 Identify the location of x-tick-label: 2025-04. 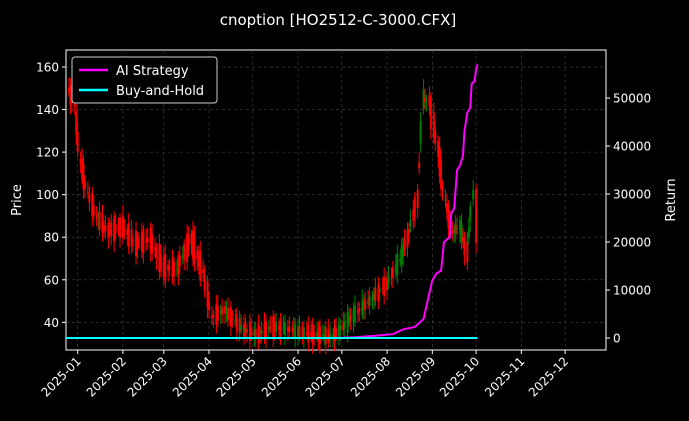
(192, 376).